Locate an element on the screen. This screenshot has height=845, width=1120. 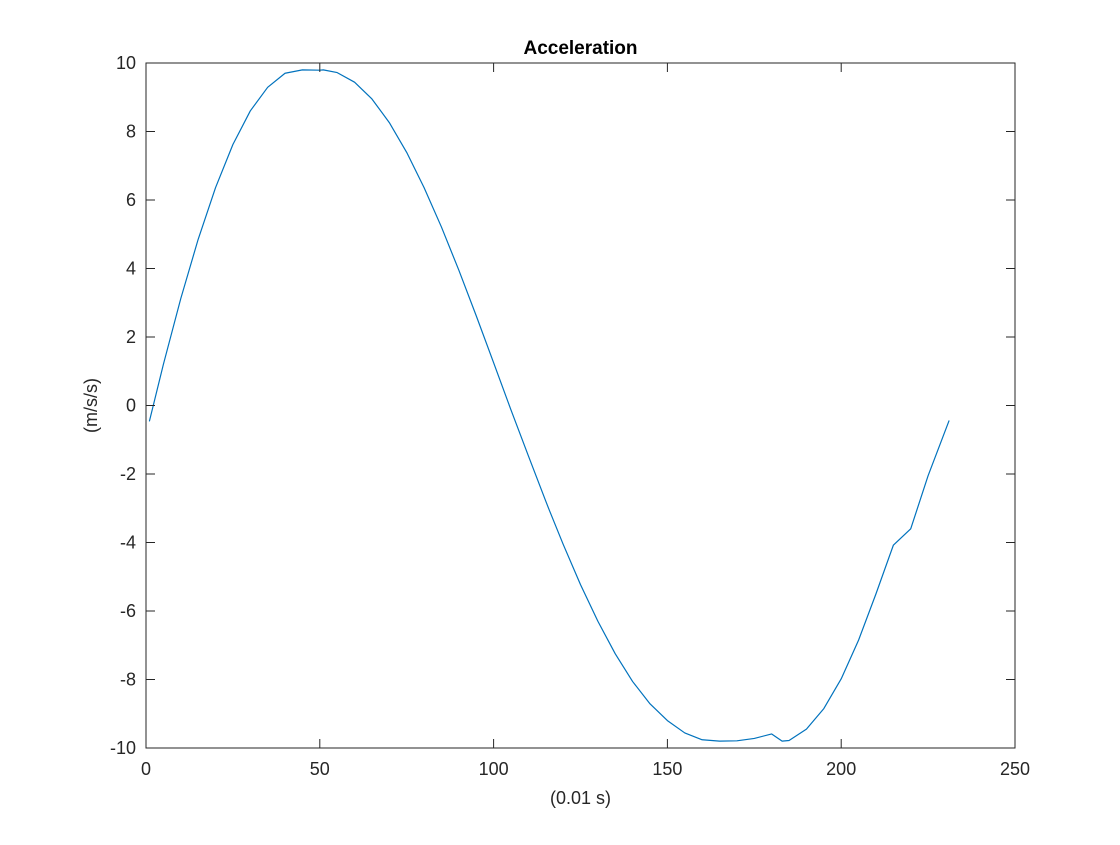
y-tick-label-6: 6 is located at coordinates (131, 200).